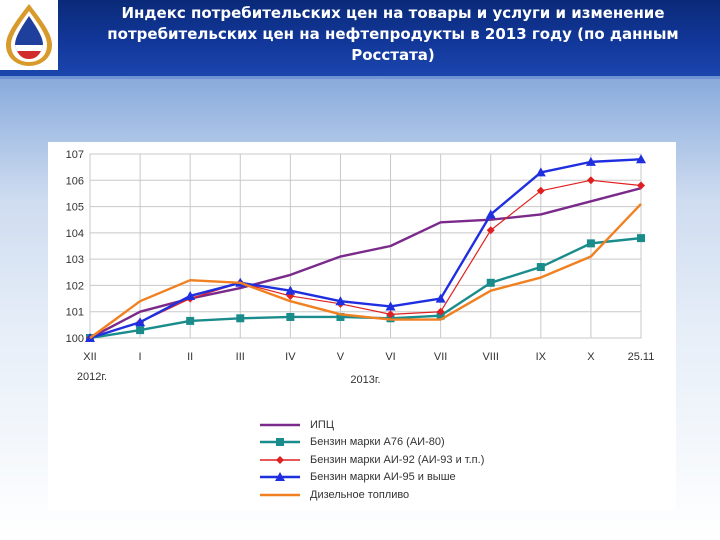 This screenshot has width=720, height=540. Describe the element at coordinates (383, 477) in the screenshot. I see `legend-label: Бензин марки АИ-95 и выше` at that location.